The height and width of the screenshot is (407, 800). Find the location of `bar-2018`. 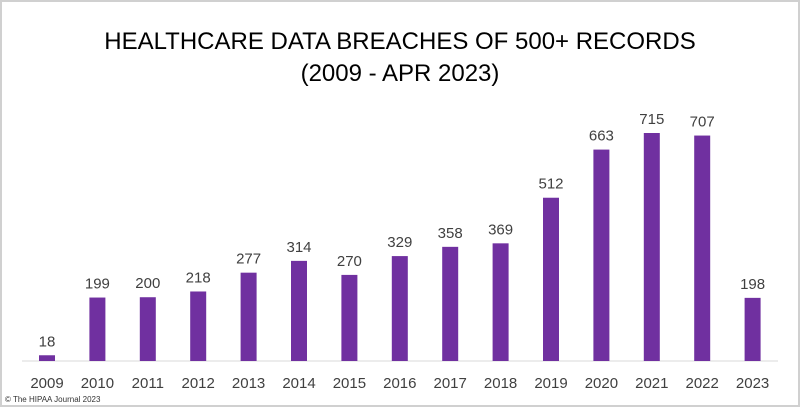

bar-2018 is located at coordinates (500, 302).